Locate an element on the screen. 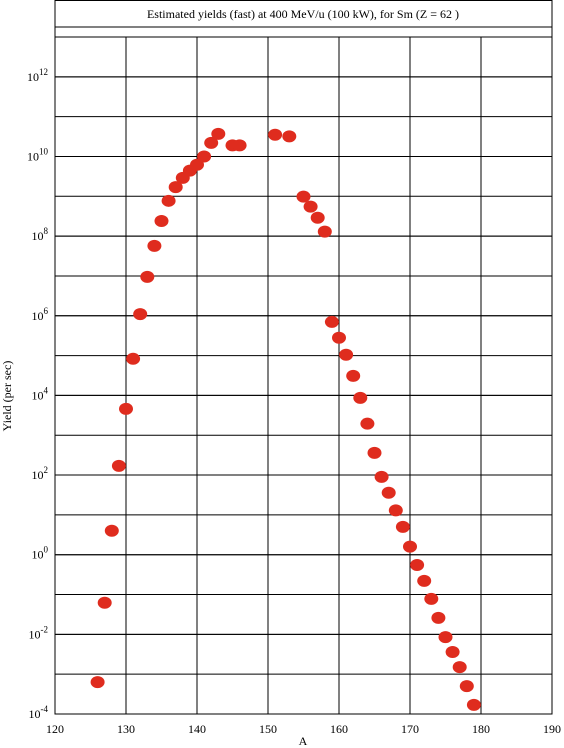 This screenshot has height=748, width=564. y-tick-exponent: 12 is located at coordinates (43, 72).